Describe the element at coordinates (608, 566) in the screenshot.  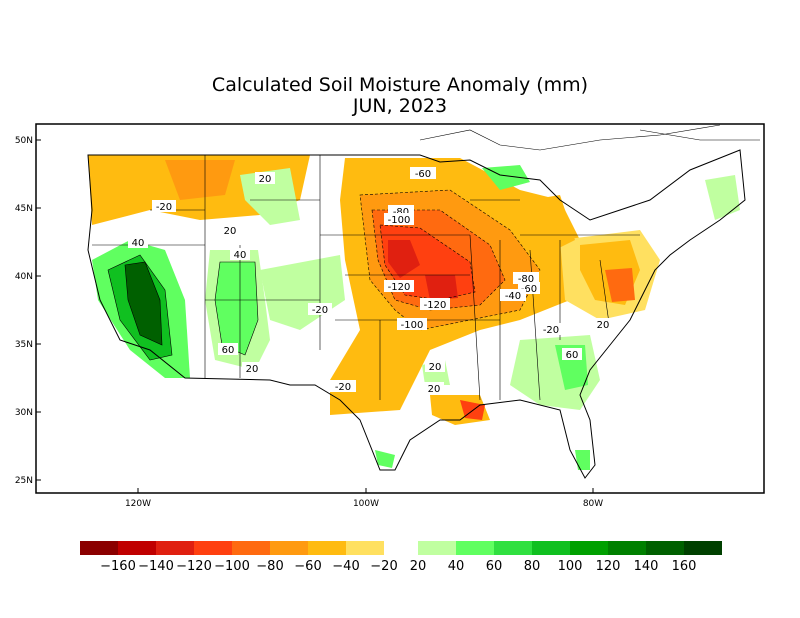
I see `colorbar-label: 120` at that location.